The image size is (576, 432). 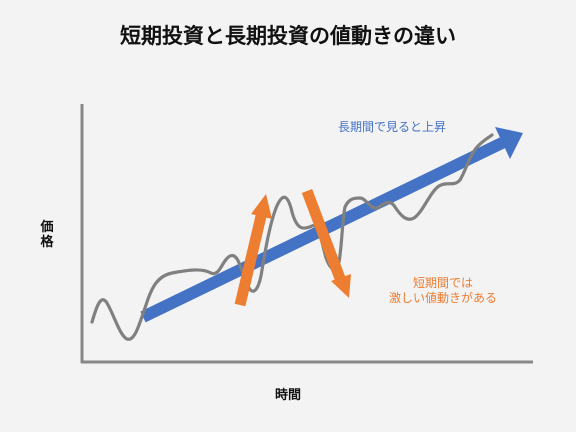 I want to click on long-term-annotation: 長期間で見ると上昇, so click(x=392, y=127).